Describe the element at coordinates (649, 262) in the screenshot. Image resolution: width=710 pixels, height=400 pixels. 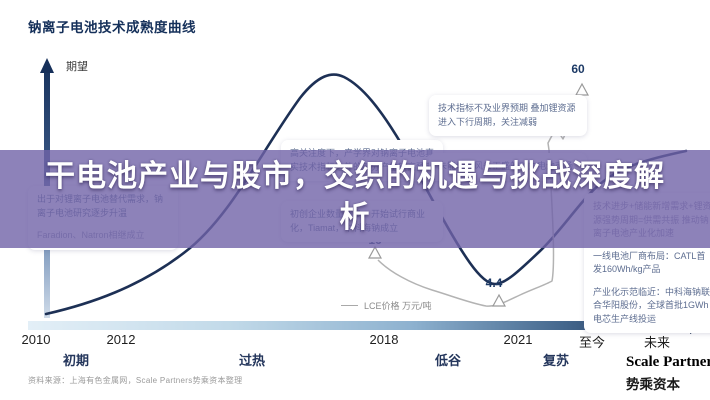
I see `annotation-text: 一线电池厂商布局：CATL首发160Wh/kg产品` at that location.